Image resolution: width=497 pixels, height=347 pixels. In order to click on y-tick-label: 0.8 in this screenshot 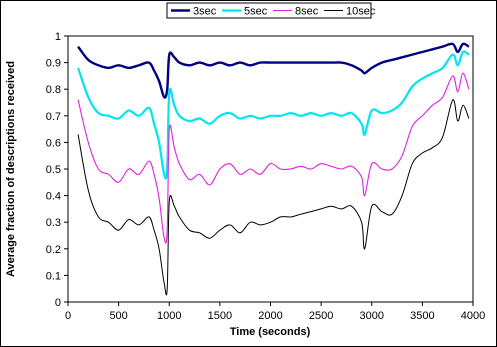, I will do `click(53, 90)`.